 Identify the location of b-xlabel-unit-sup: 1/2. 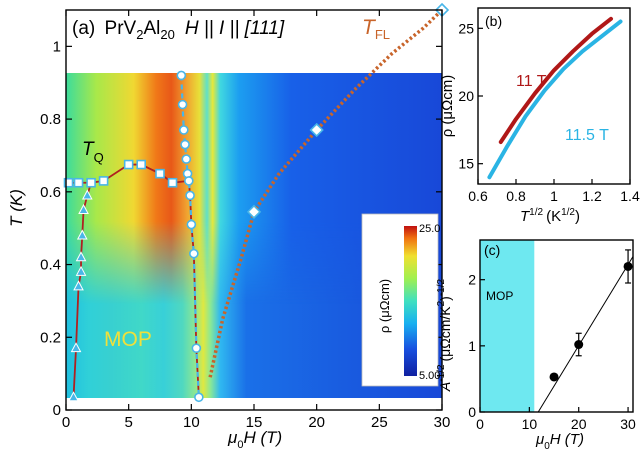
(568, 212).